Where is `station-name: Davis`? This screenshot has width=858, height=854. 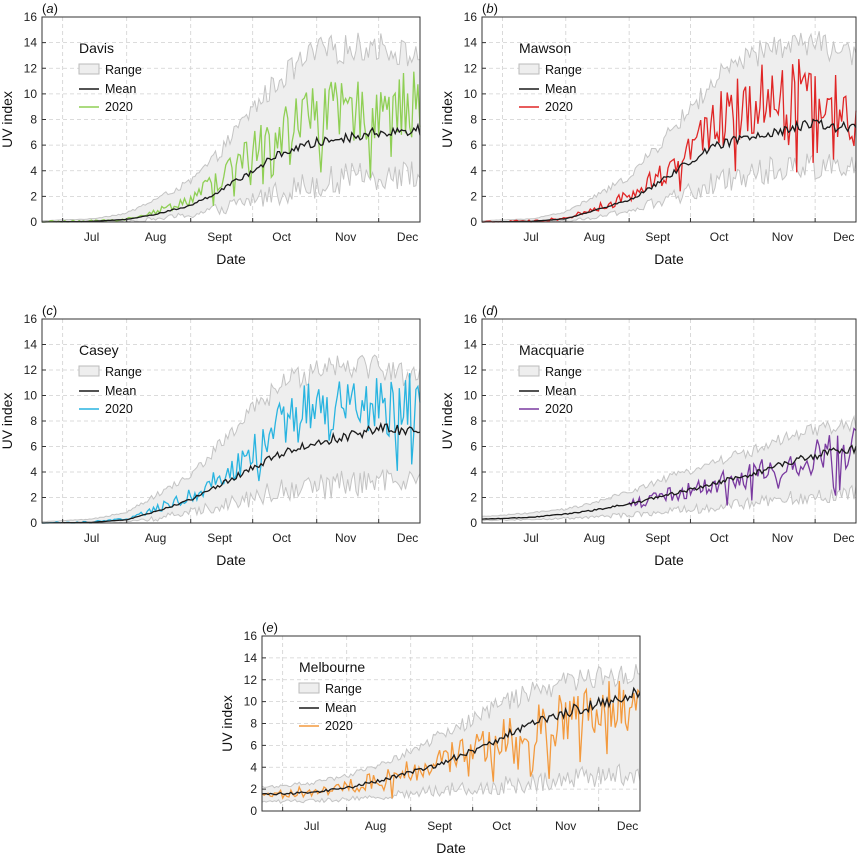 station-name: Davis is located at coordinates (96, 48).